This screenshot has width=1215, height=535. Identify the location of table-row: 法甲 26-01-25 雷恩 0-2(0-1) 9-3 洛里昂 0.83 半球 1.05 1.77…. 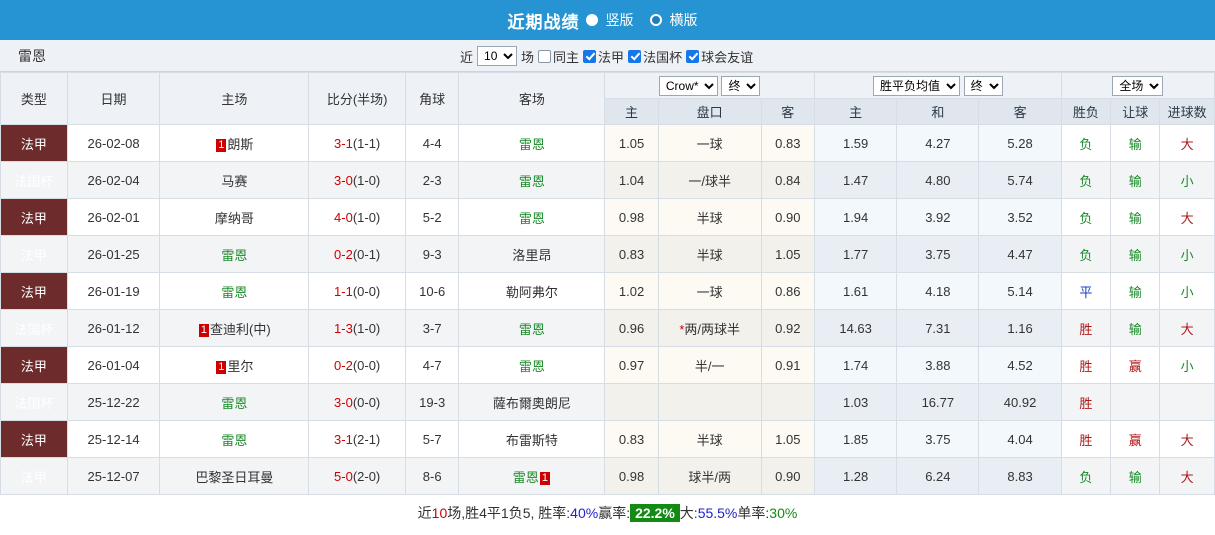
(607, 254).